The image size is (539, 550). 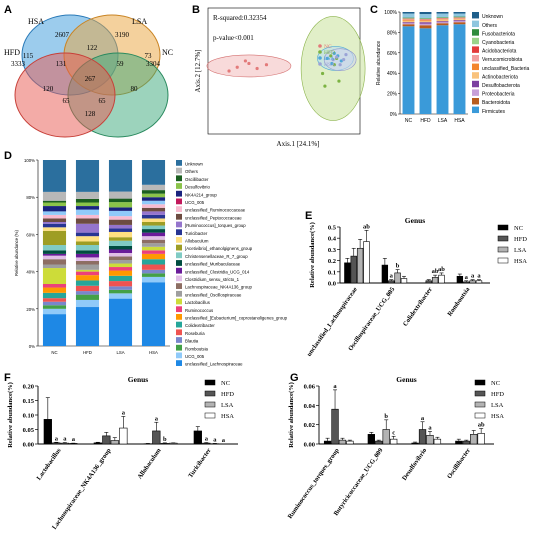 I want to click on pcoa-point-nc, so click(x=229, y=71).